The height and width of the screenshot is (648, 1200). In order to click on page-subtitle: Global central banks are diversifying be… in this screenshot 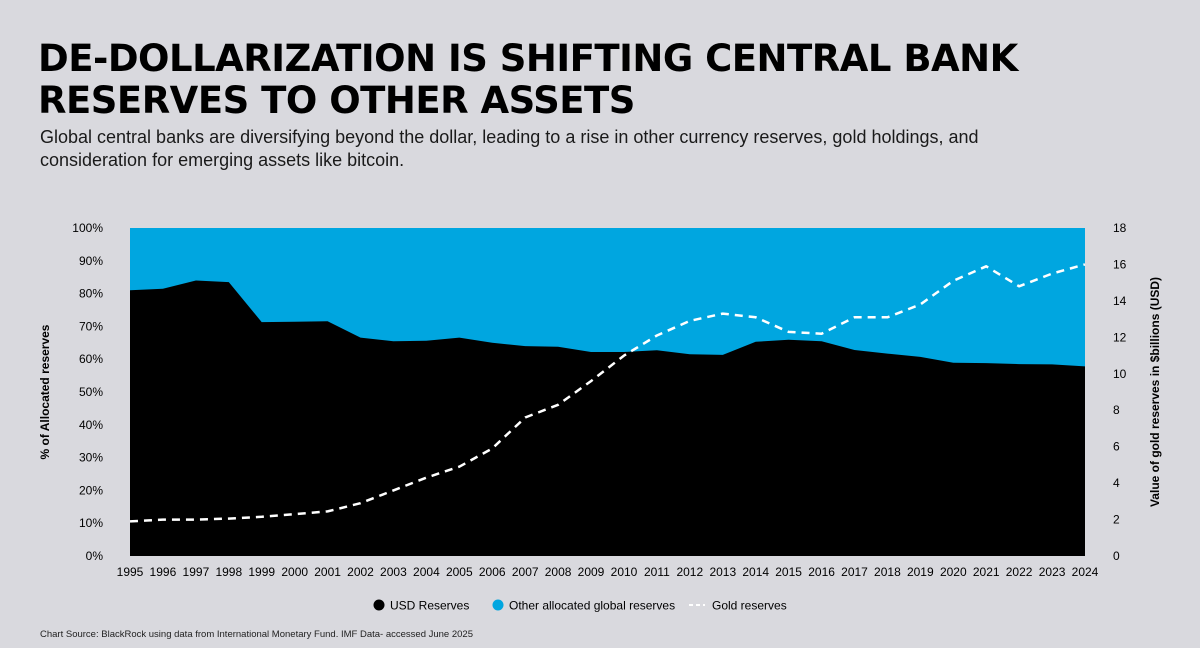, I will do `click(509, 148)`.